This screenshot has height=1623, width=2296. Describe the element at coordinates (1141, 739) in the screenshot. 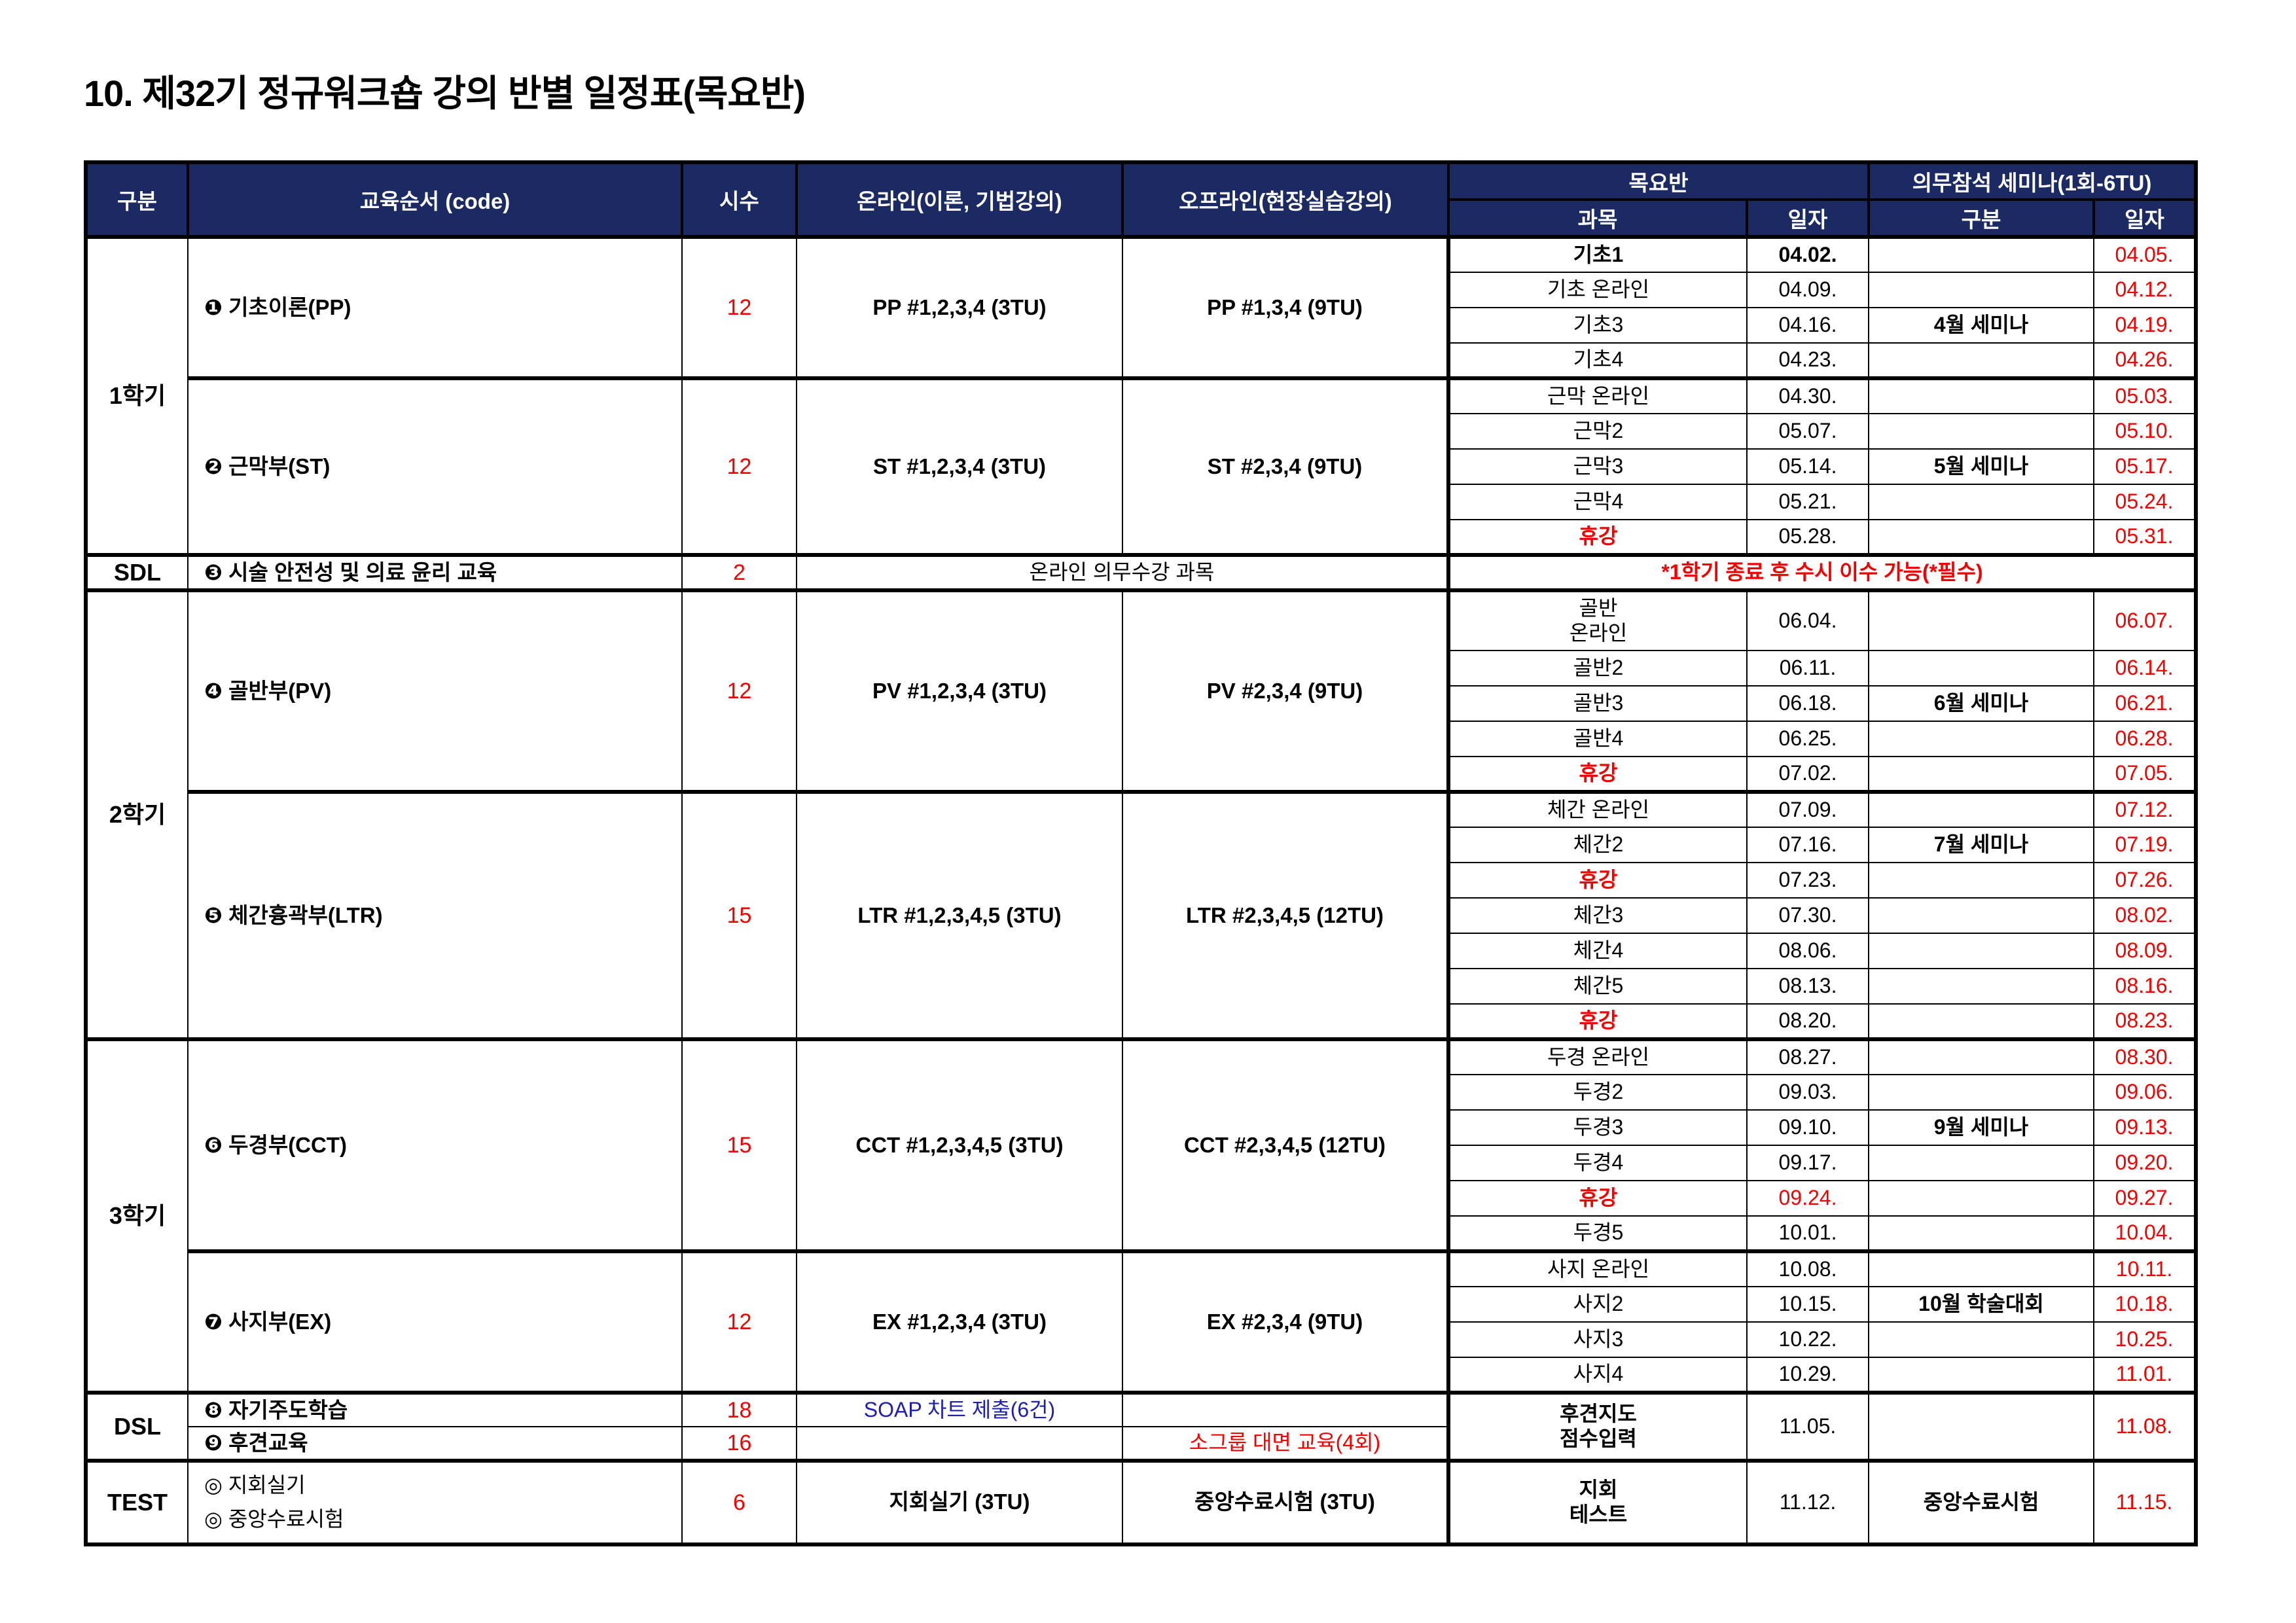

I see `row-golban4: 골반4 06.25. 06.28.` at that location.